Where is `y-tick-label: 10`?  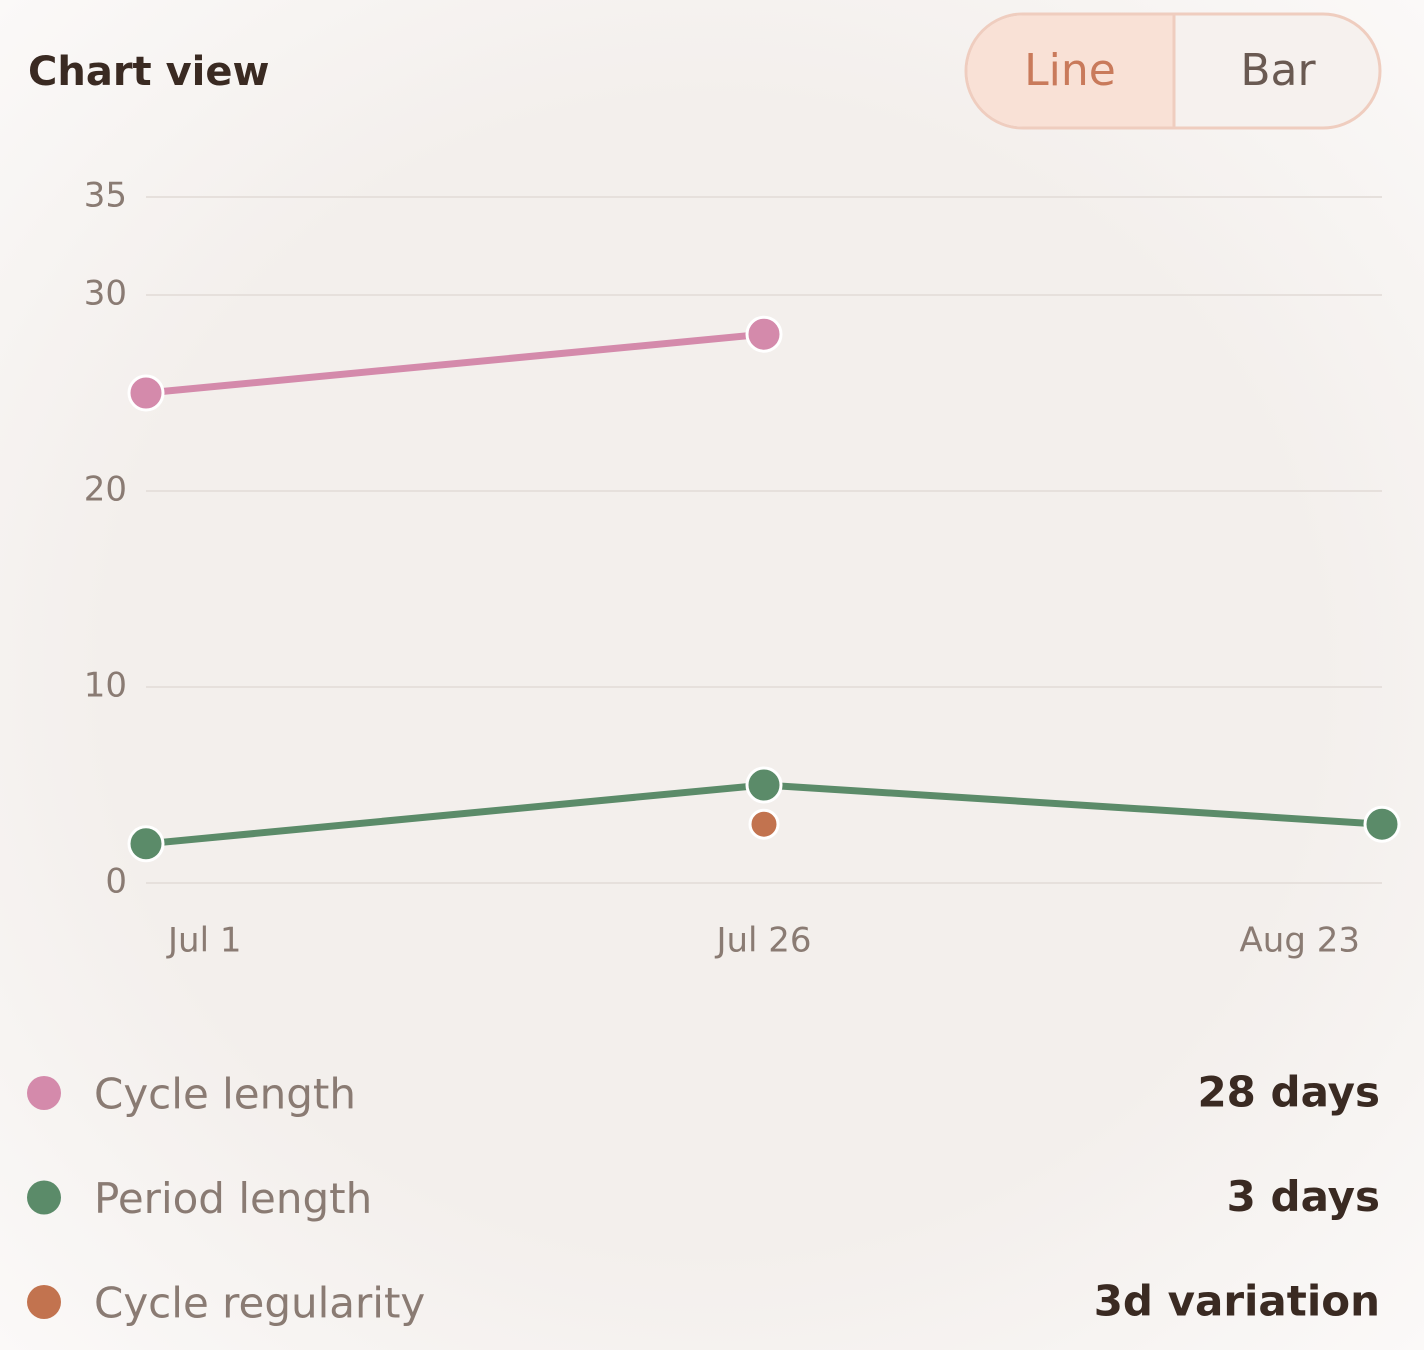 y-tick-label: 10 is located at coordinates (105, 686).